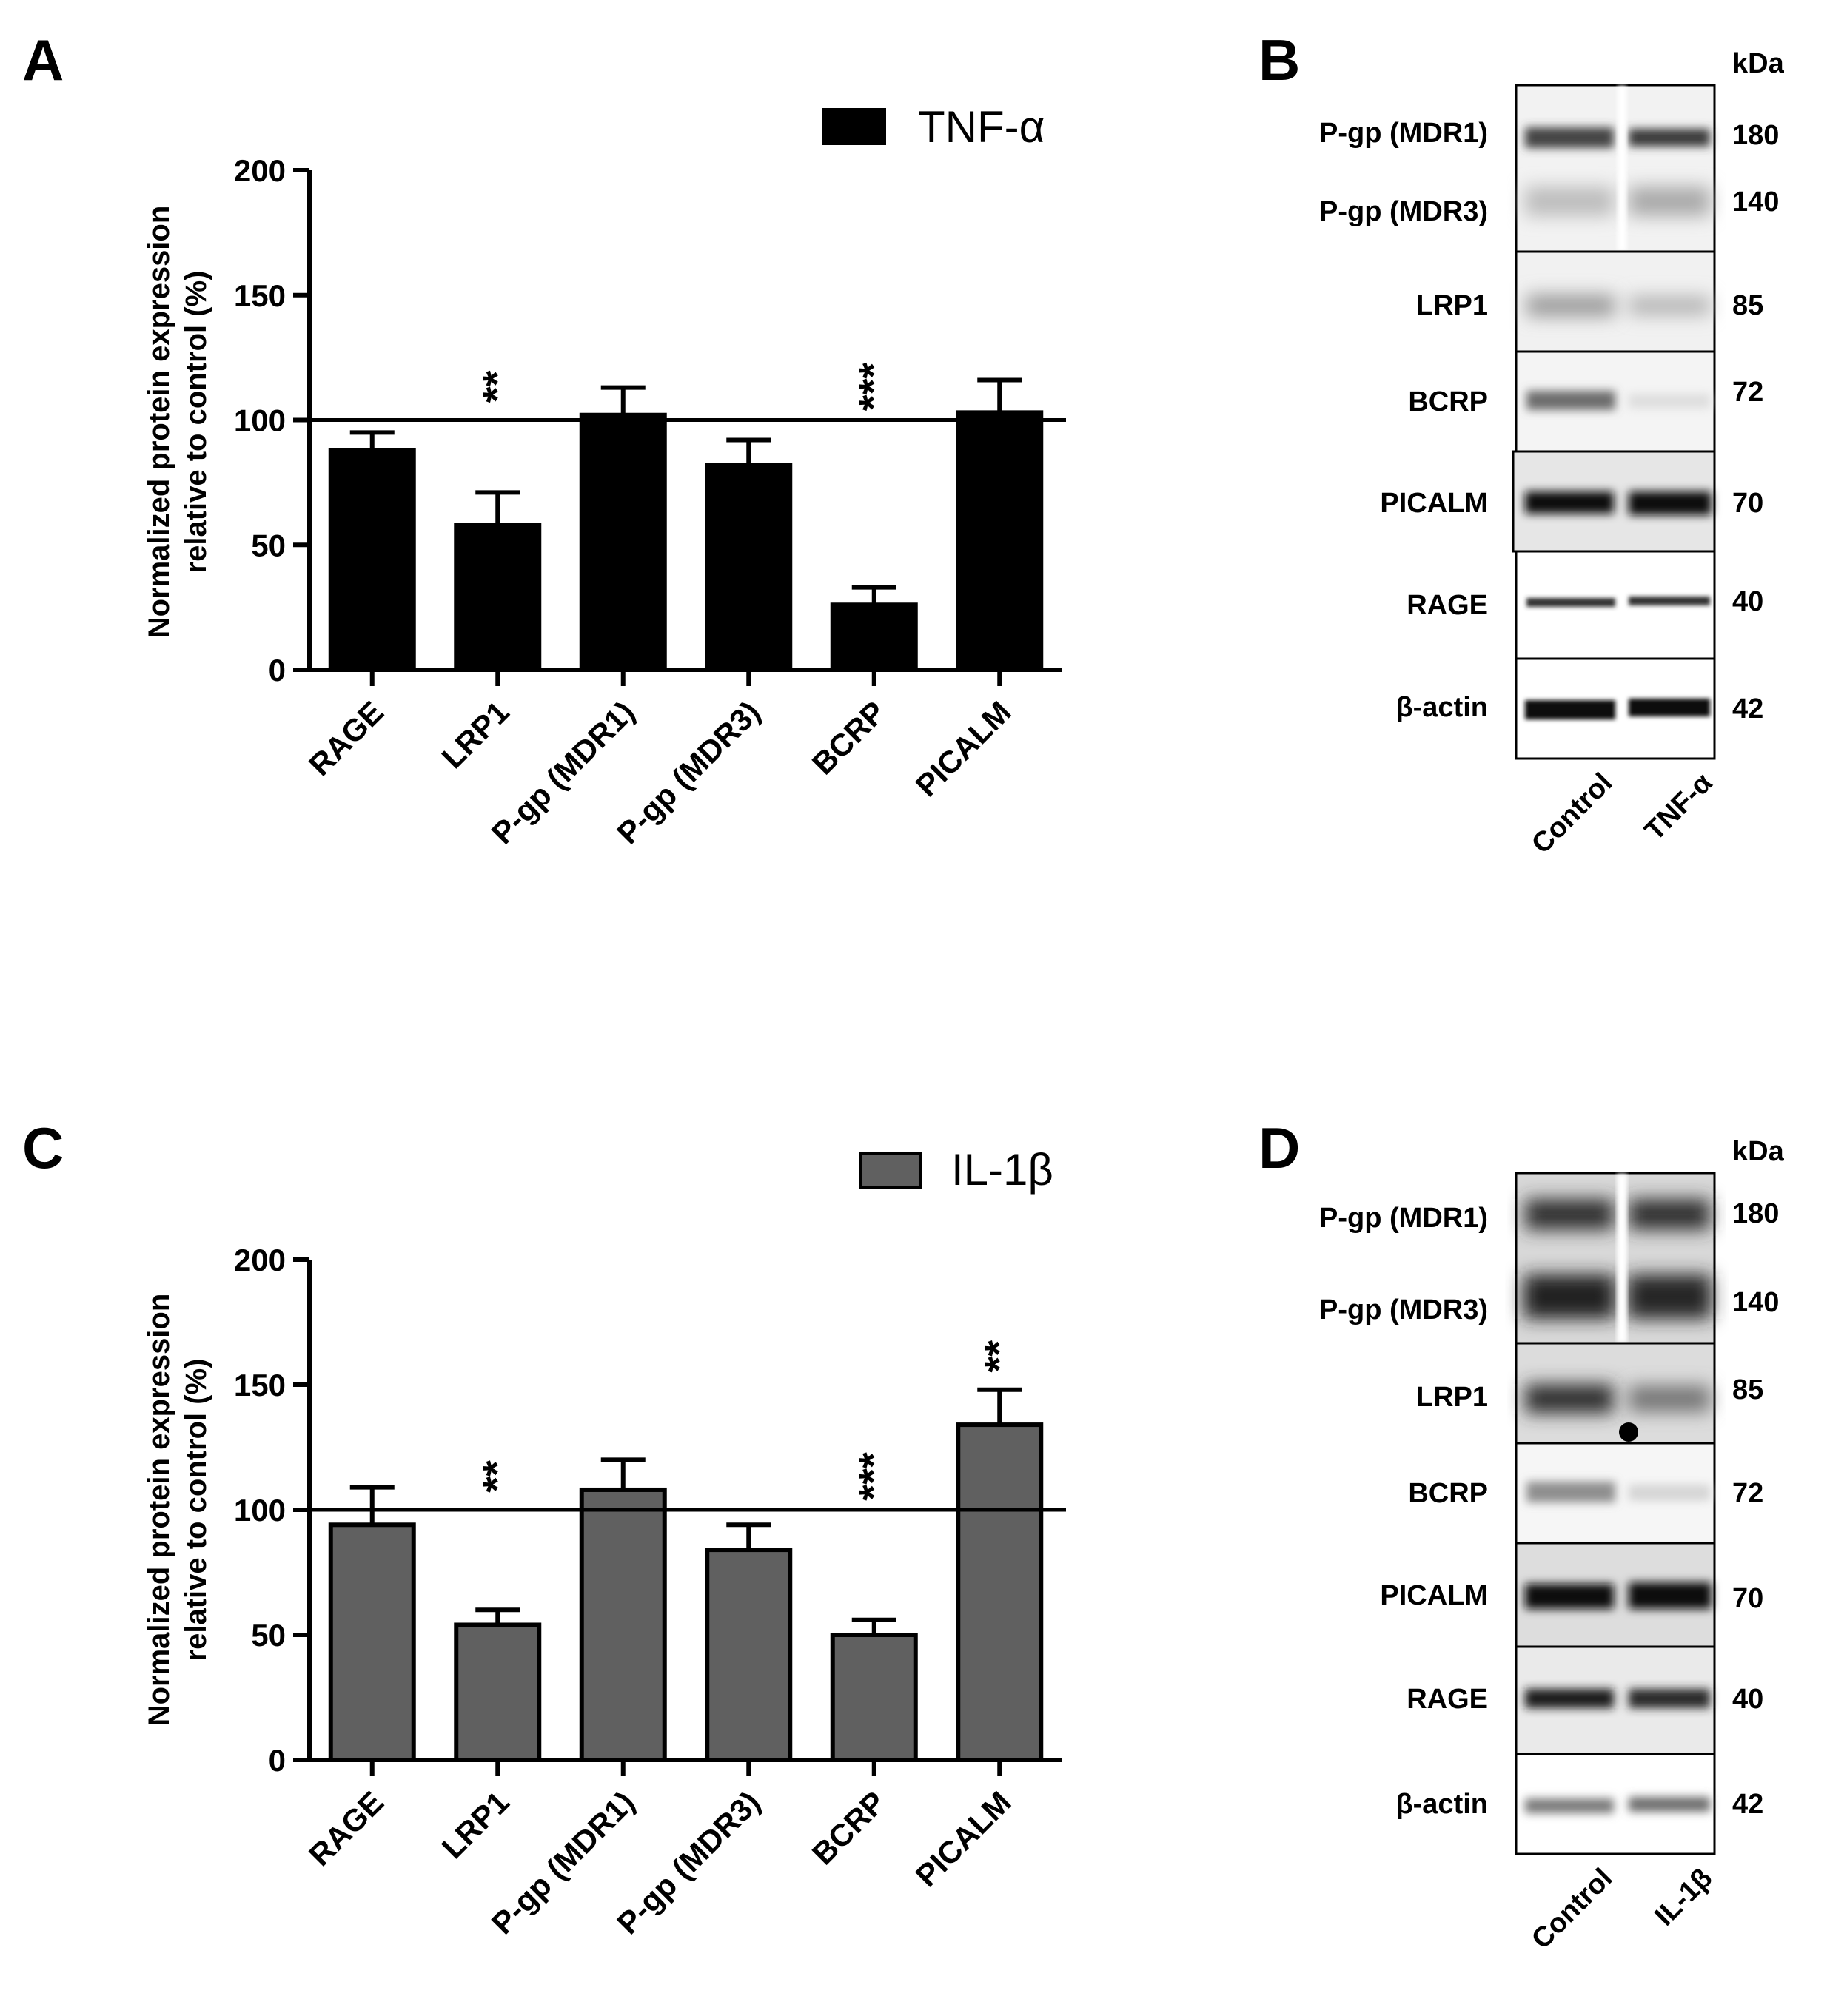 The height and width of the screenshot is (2016, 1847). Describe the element at coordinates (1404, 133) in the screenshot. I see `blot-b-label-mdr1: P-gp (MDR1)` at that location.